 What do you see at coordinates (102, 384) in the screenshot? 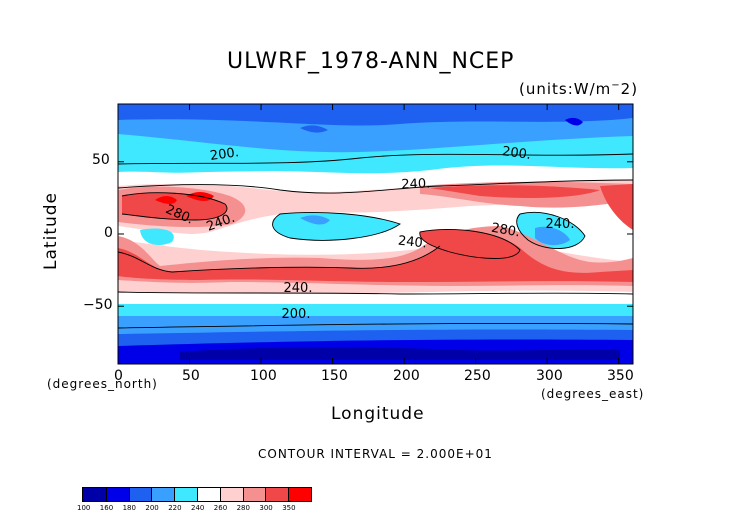
I see `y-units-note: (degrees_north)` at bounding box center [102, 384].